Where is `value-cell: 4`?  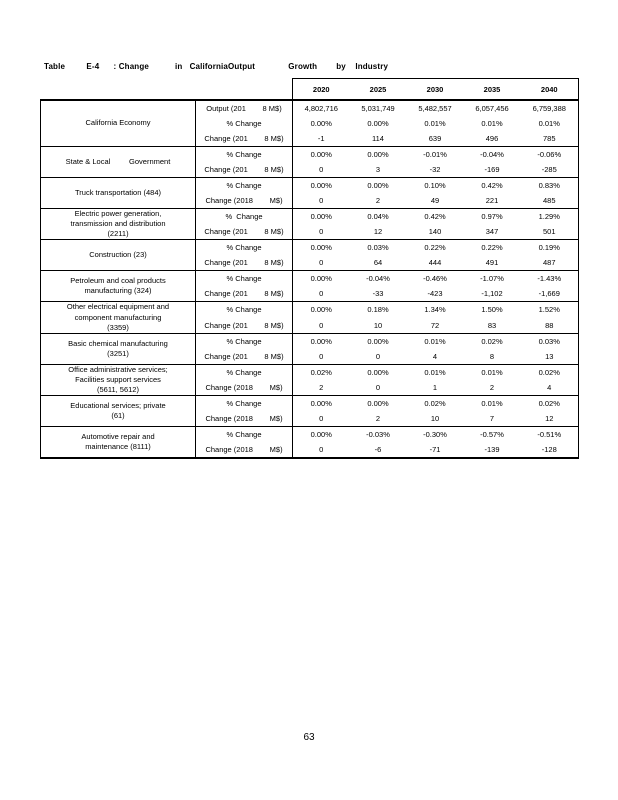
value-cell: 4 is located at coordinates (435, 356).